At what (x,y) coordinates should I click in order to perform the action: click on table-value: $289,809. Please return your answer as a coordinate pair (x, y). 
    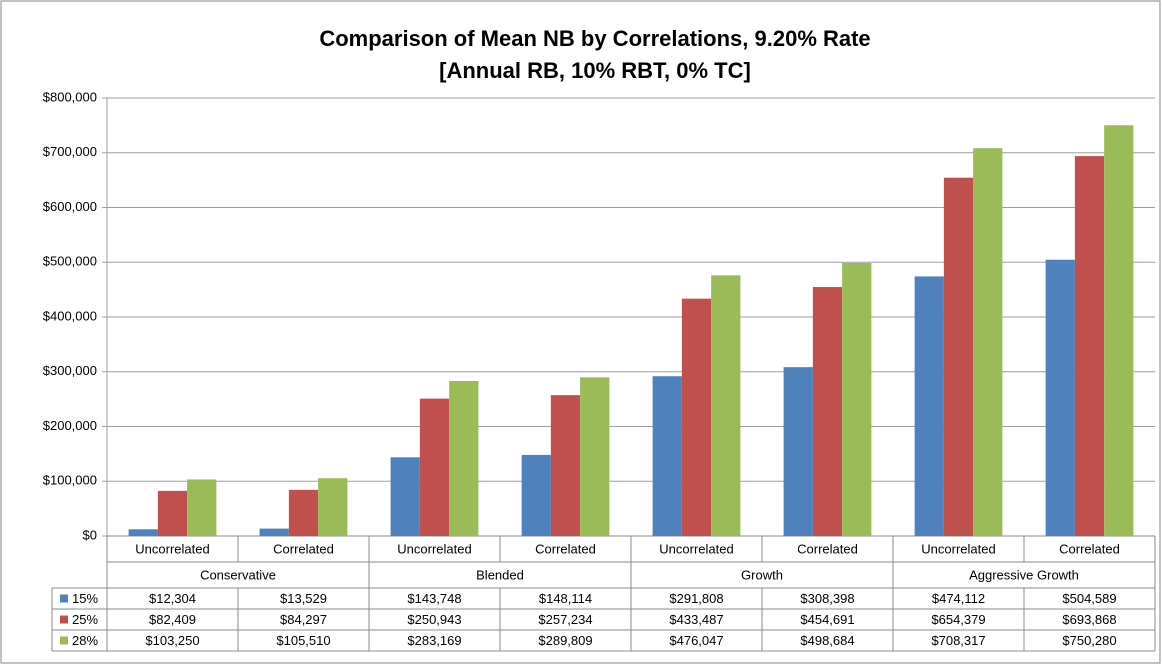
    Looking at the image, I should click on (565, 640).